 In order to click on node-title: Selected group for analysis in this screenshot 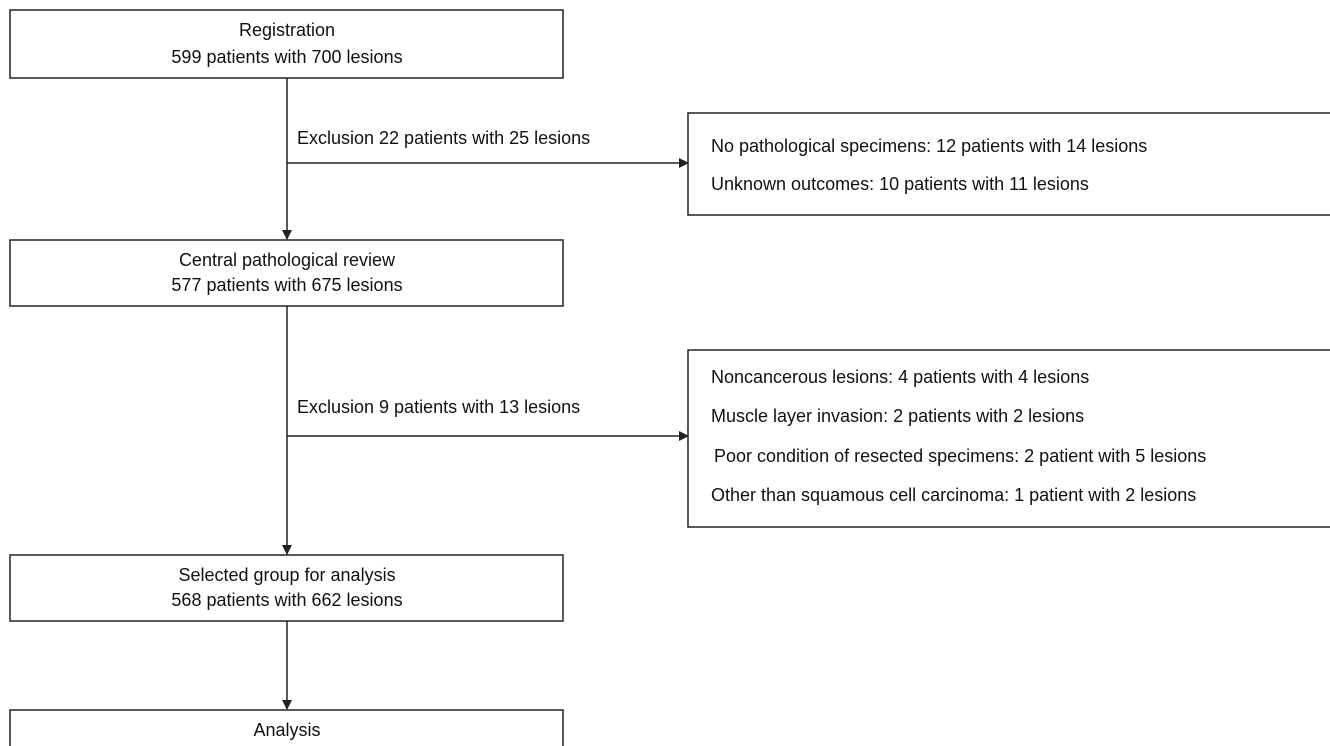, I will do `click(286, 575)`.